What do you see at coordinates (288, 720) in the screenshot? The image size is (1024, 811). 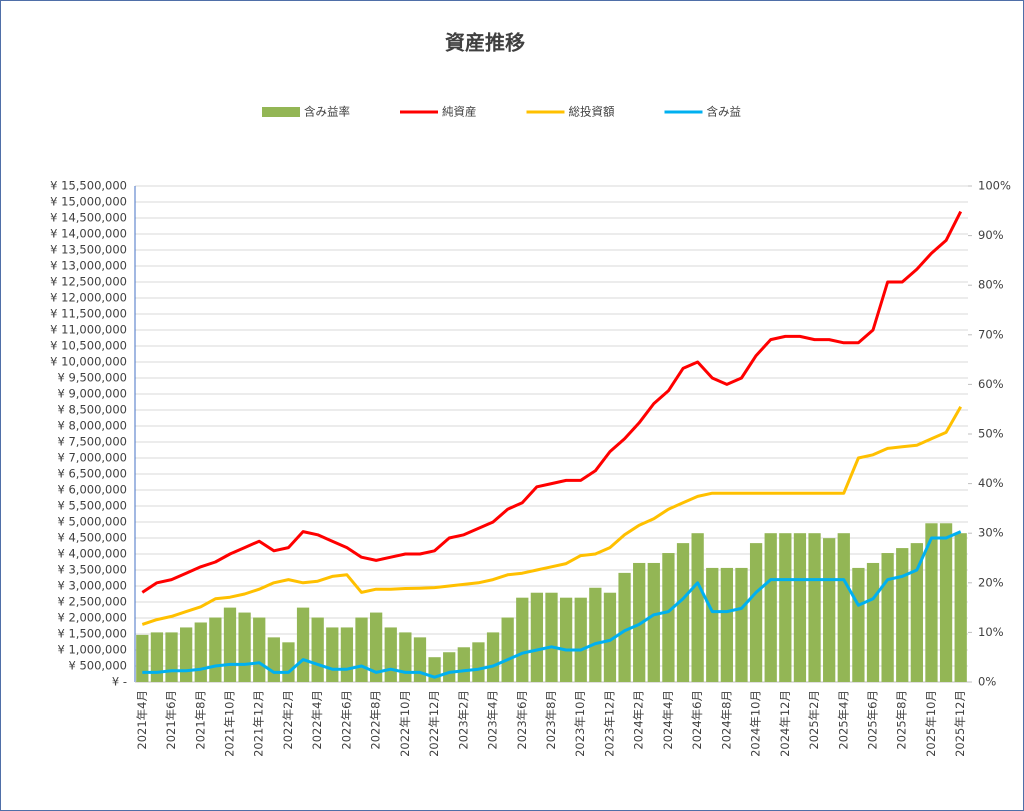 I see `x-tick-label: 2022年2月` at bounding box center [288, 720].